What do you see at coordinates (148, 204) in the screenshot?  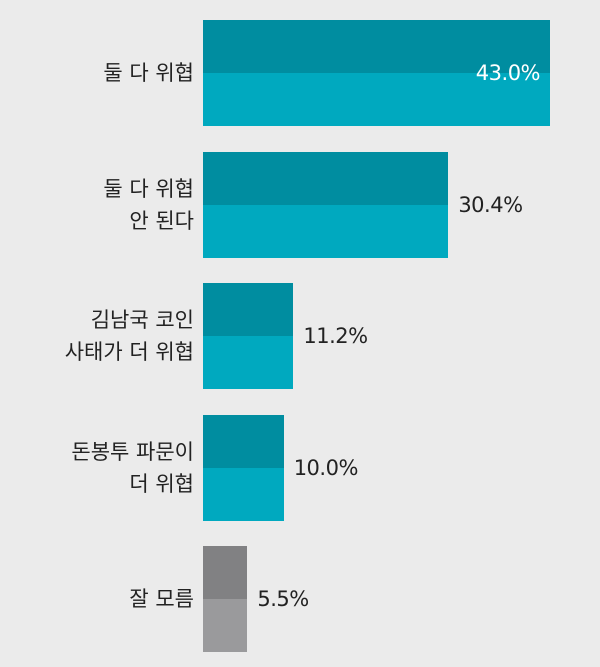 I see `category-label: 둘 다 위협 안 된다` at bounding box center [148, 204].